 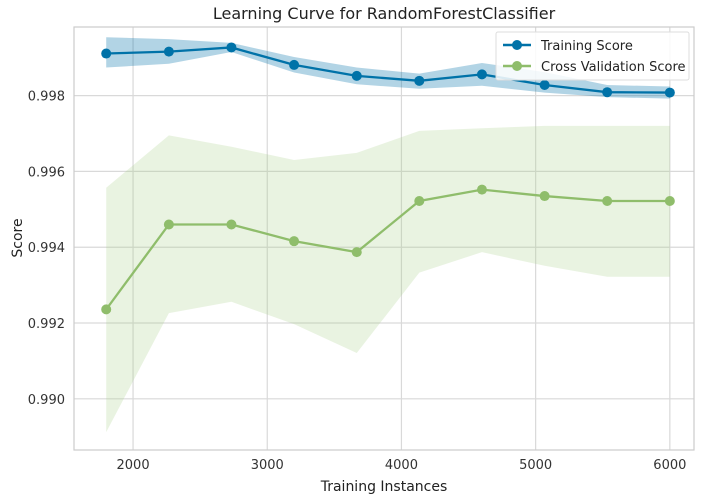 What do you see at coordinates (535, 465) in the screenshot?
I see `x-tick-label: 5000` at bounding box center [535, 465].